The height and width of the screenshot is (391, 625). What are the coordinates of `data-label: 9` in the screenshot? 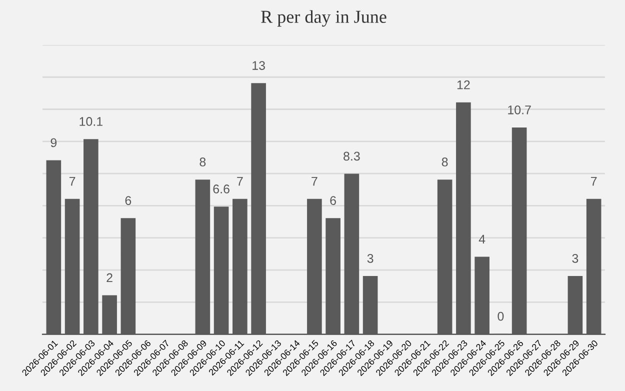 It's located at (53, 143).